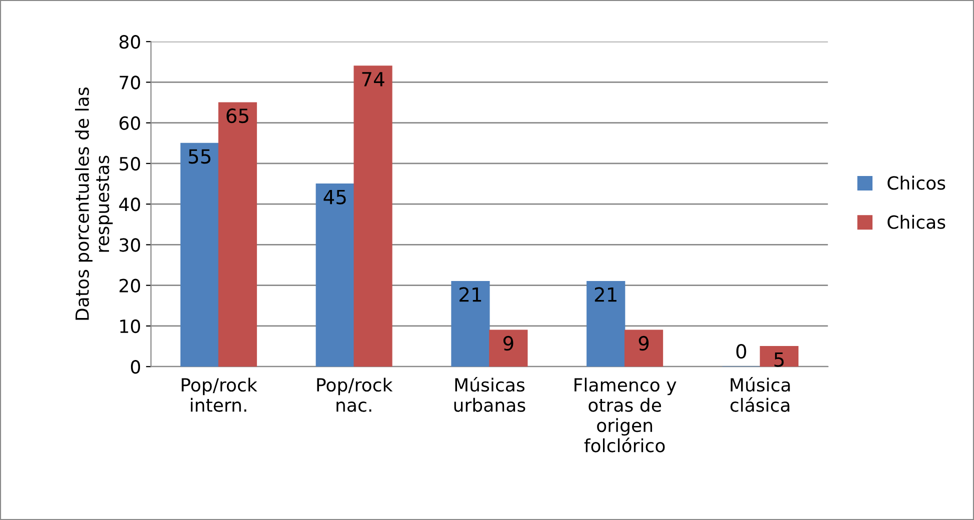 The height and width of the screenshot is (520, 974). Describe the element at coordinates (130, 326) in the screenshot. I see `y-tick-label: 10` at that location.